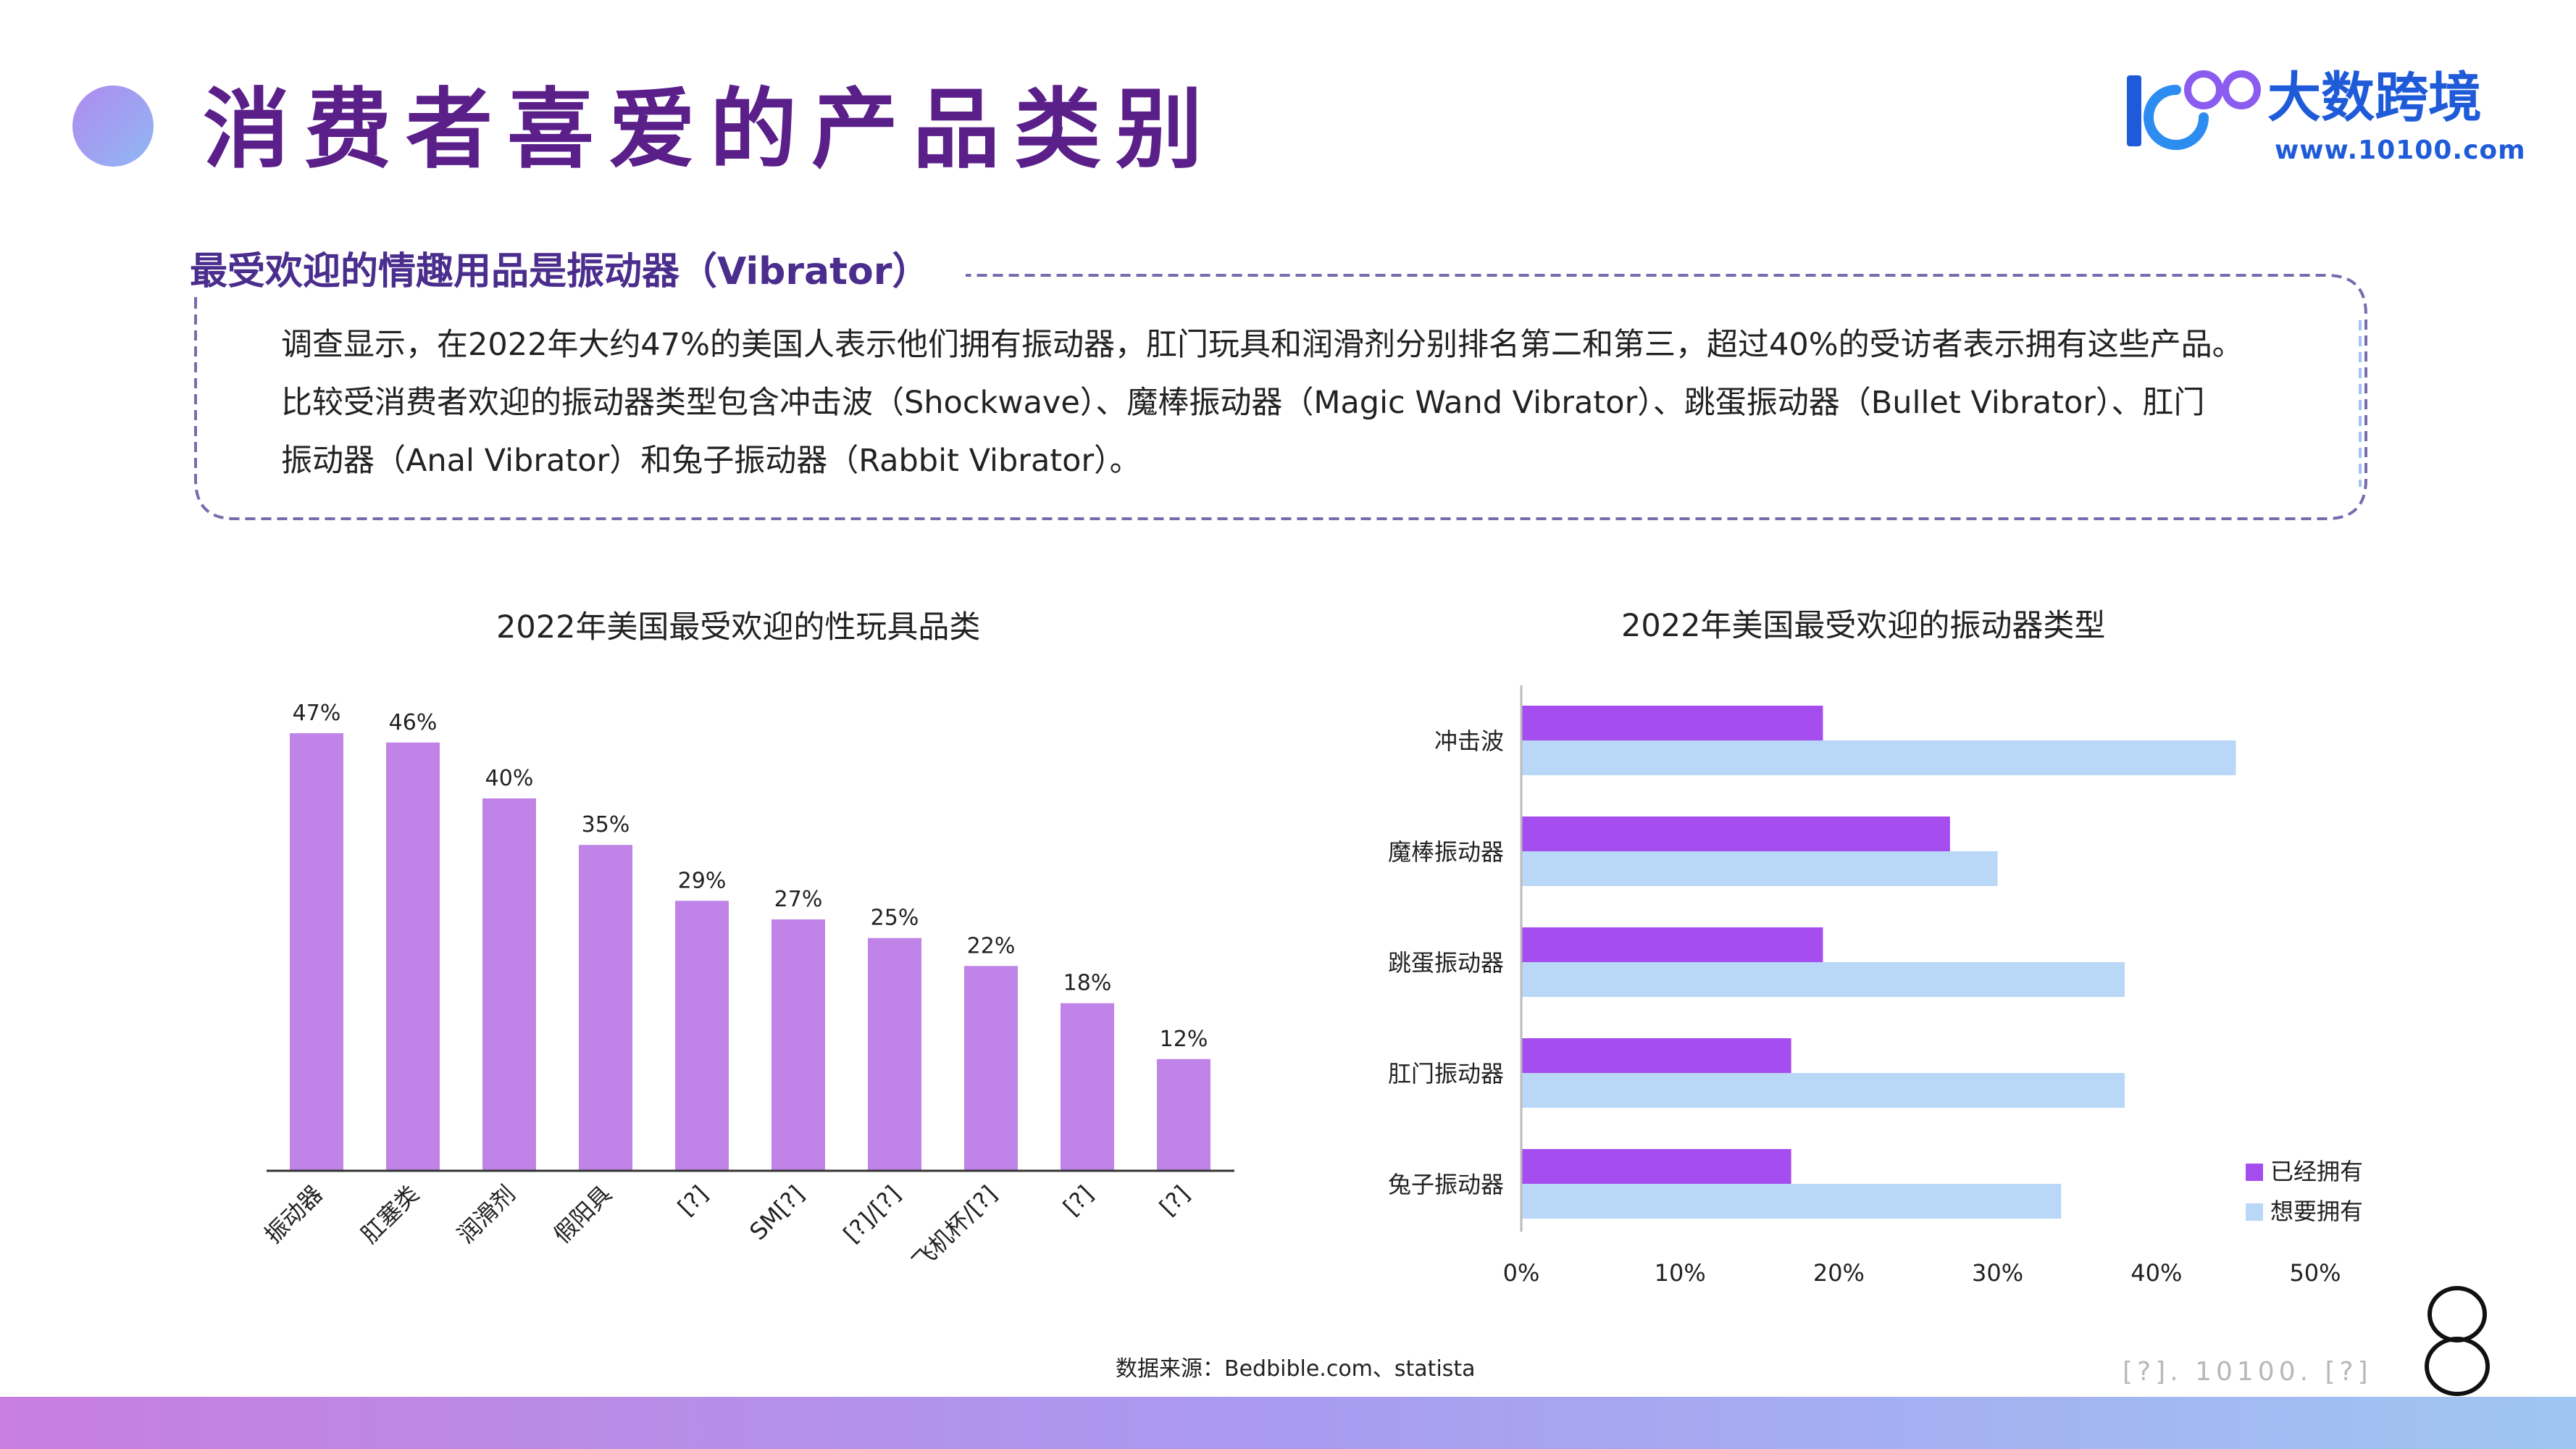 The image size is (2576, 1449). What do you see at coordinates (710, 130) in the screenshot?
I see `page-title: 消费者喜爱的产品类别` at bounding box center [710, 130].